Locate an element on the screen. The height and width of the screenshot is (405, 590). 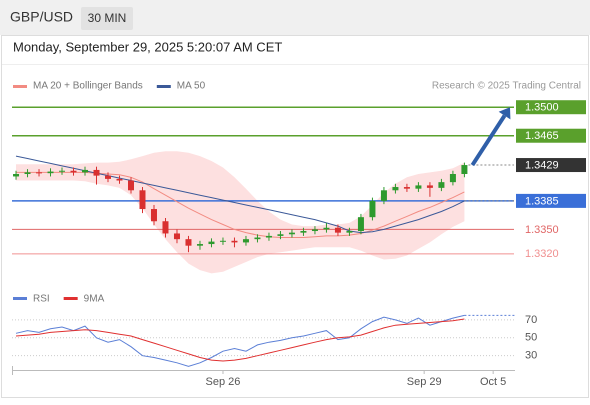
source: Research © 2025 Trading Central is located at coordinates (506, 86).